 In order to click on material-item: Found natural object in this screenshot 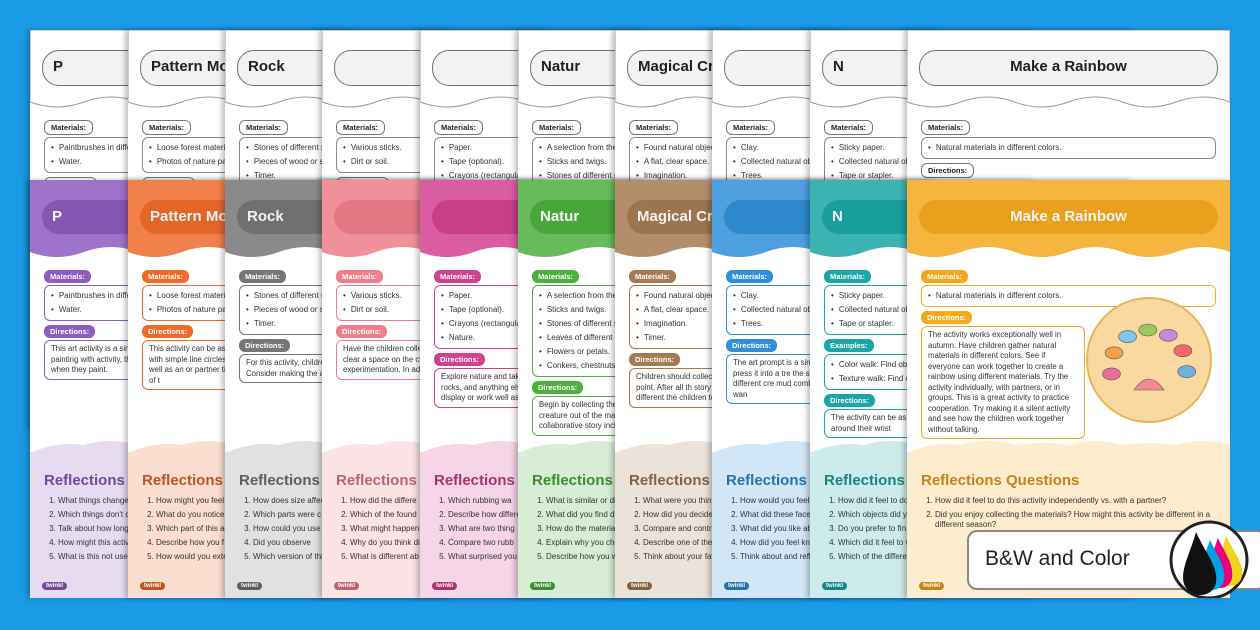, I will do `click(776, 148)`.